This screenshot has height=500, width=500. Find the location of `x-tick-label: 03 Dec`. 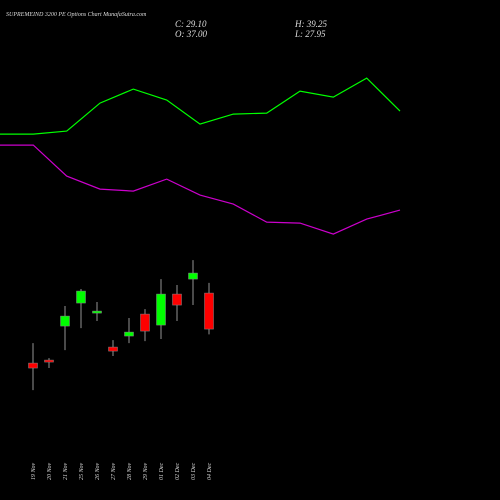

x-tick-label: 03 Dec is located at coordinates (194, 471).